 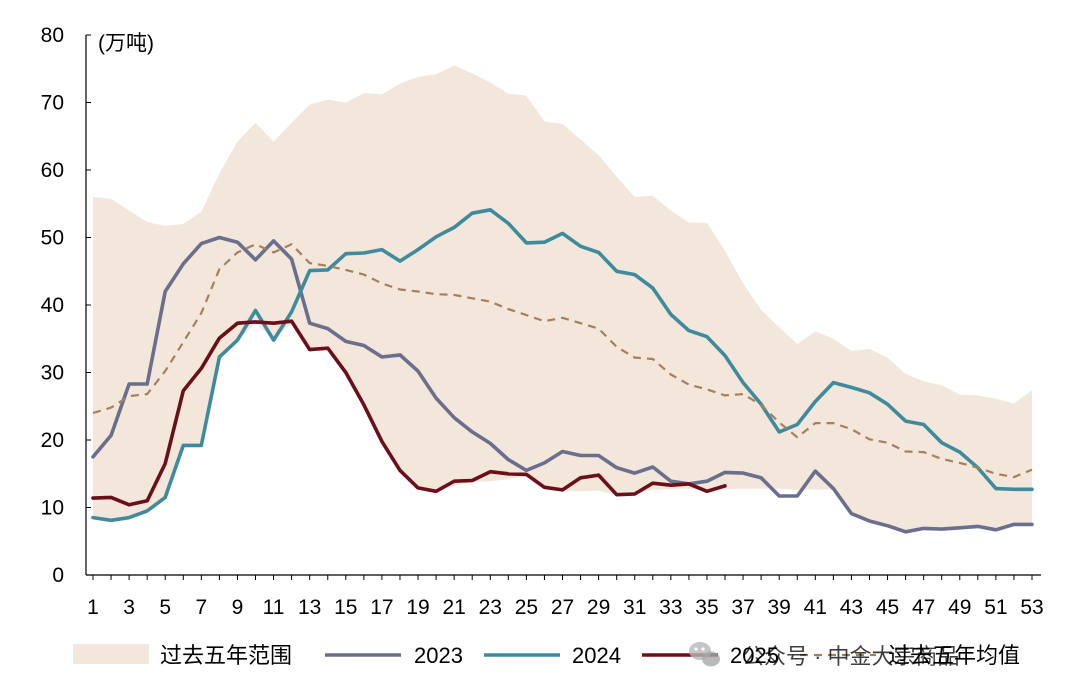 What do you see at coordinates (526, 607) in the screenshot?
I see `x-tick-label: 25` at bounding box center [526, 607].